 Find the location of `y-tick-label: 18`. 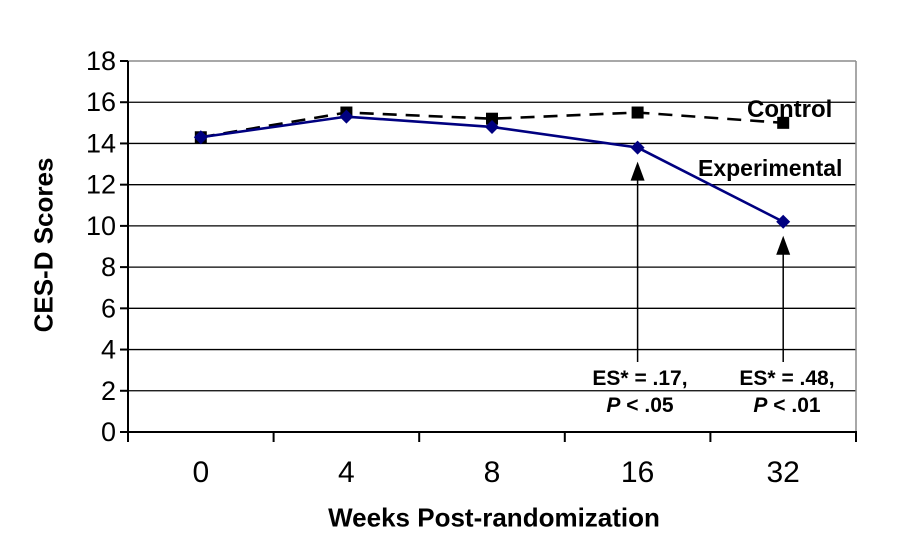

y-tick-label: 18 is located at coordinates (101, 61).